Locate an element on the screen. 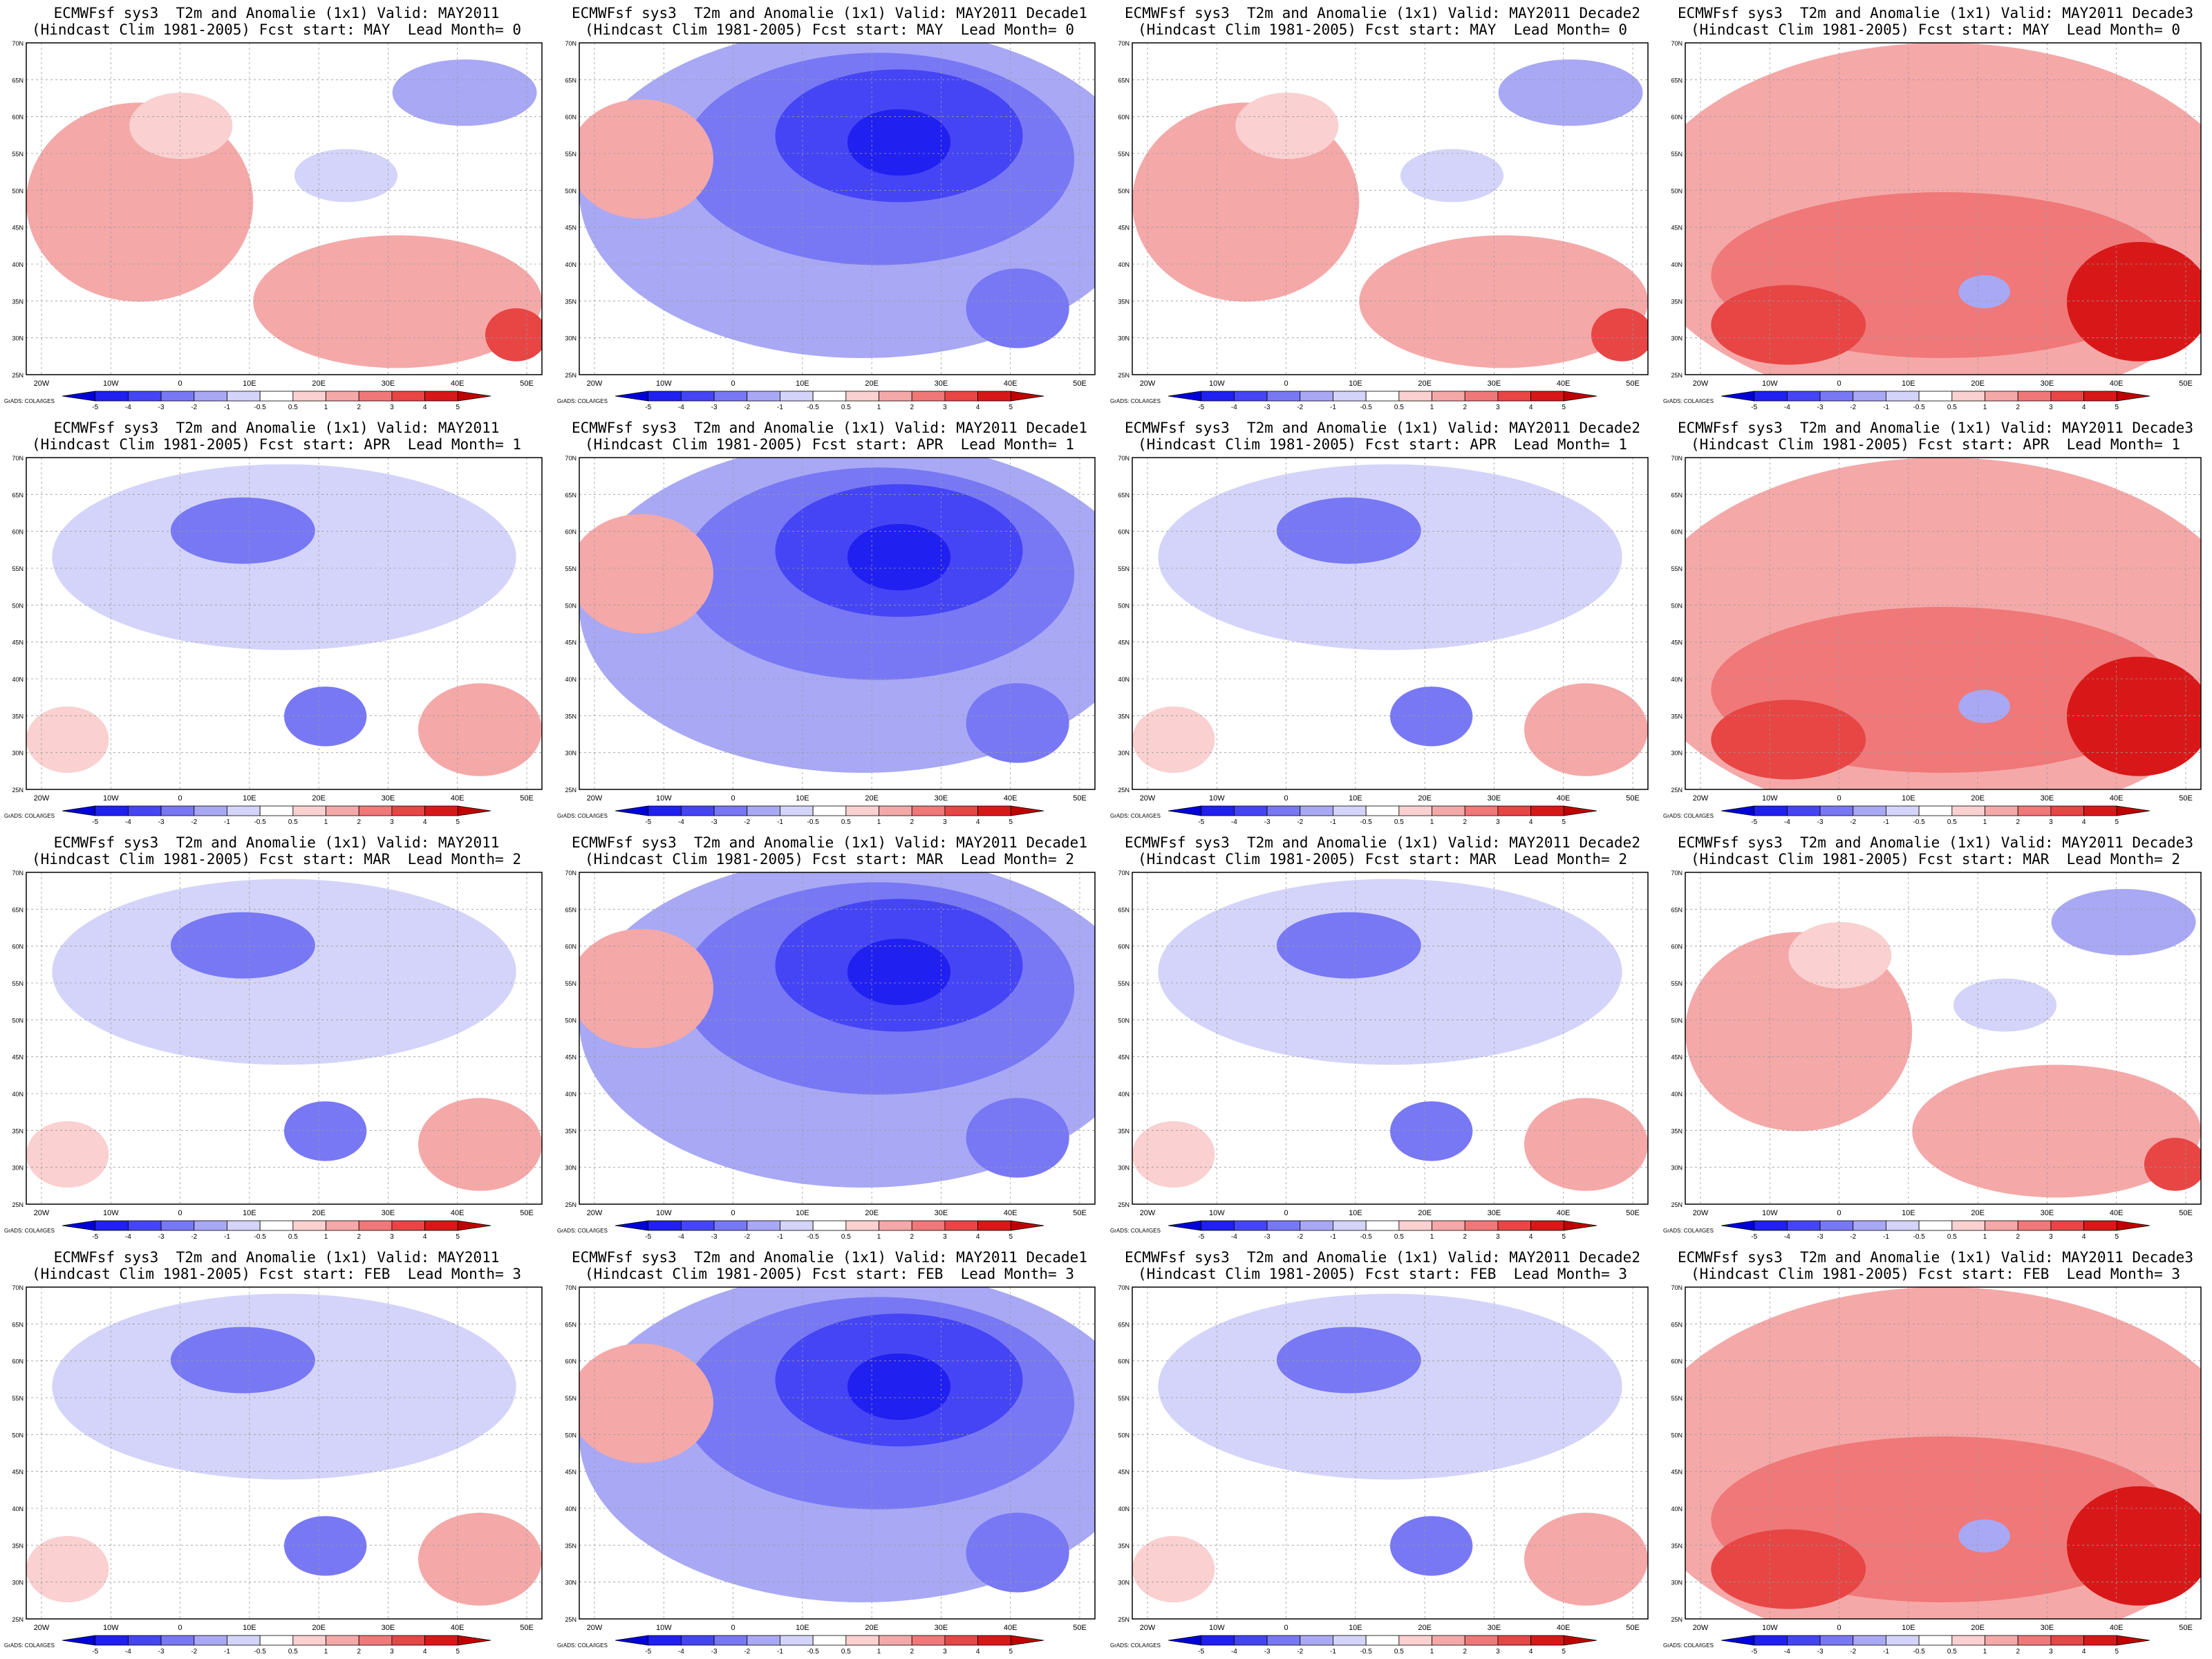 This screenshot has width=2212, height=1659. y-tick-label: 35N is located at coordinates (18, 1131).